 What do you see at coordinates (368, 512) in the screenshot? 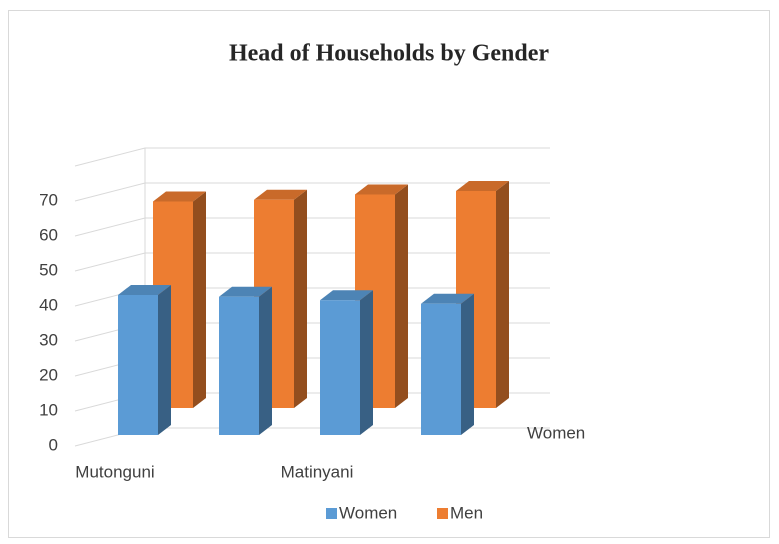
I see `legend-label: Women` at bounding box center [368, 512].